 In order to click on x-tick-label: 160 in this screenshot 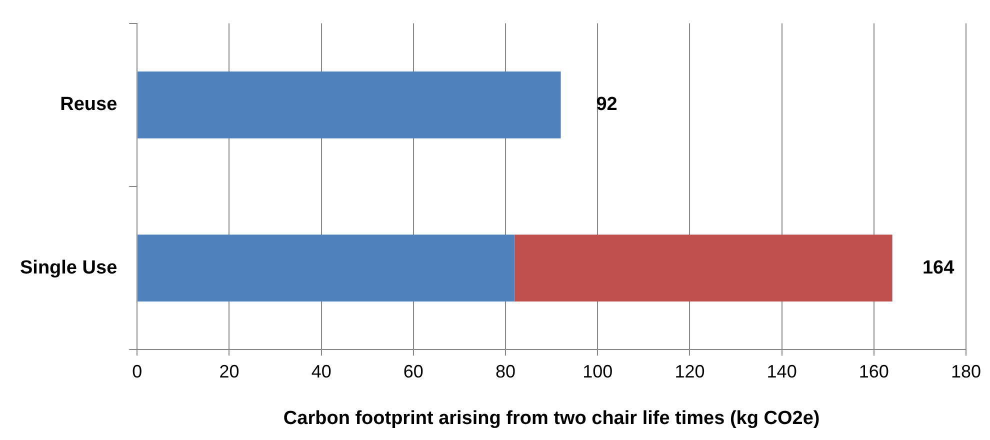, I will do `click(873, 371)`.